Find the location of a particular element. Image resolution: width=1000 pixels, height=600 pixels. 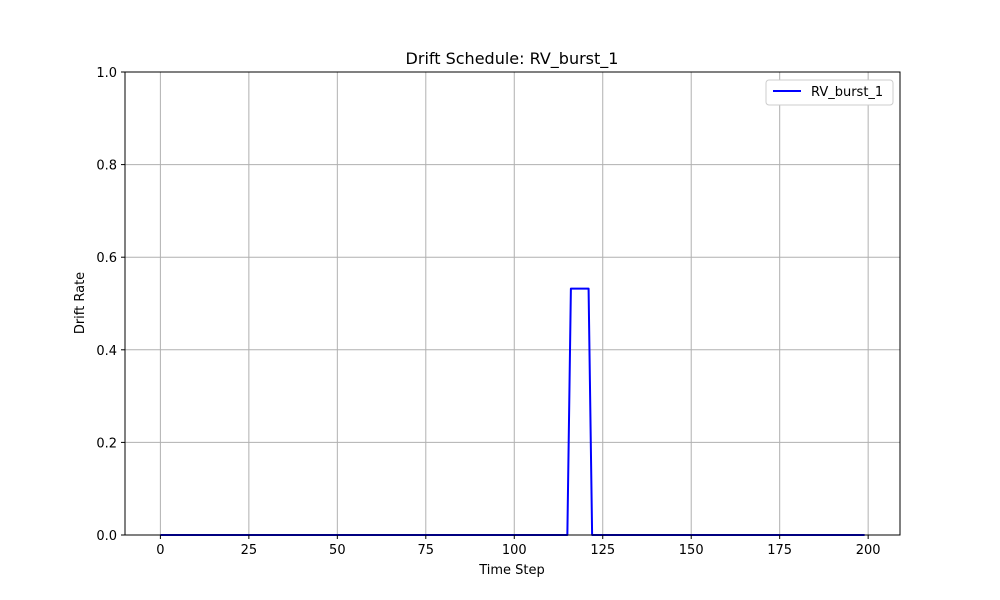

x-tick-label: 100 is located at coordinates (514, 550).